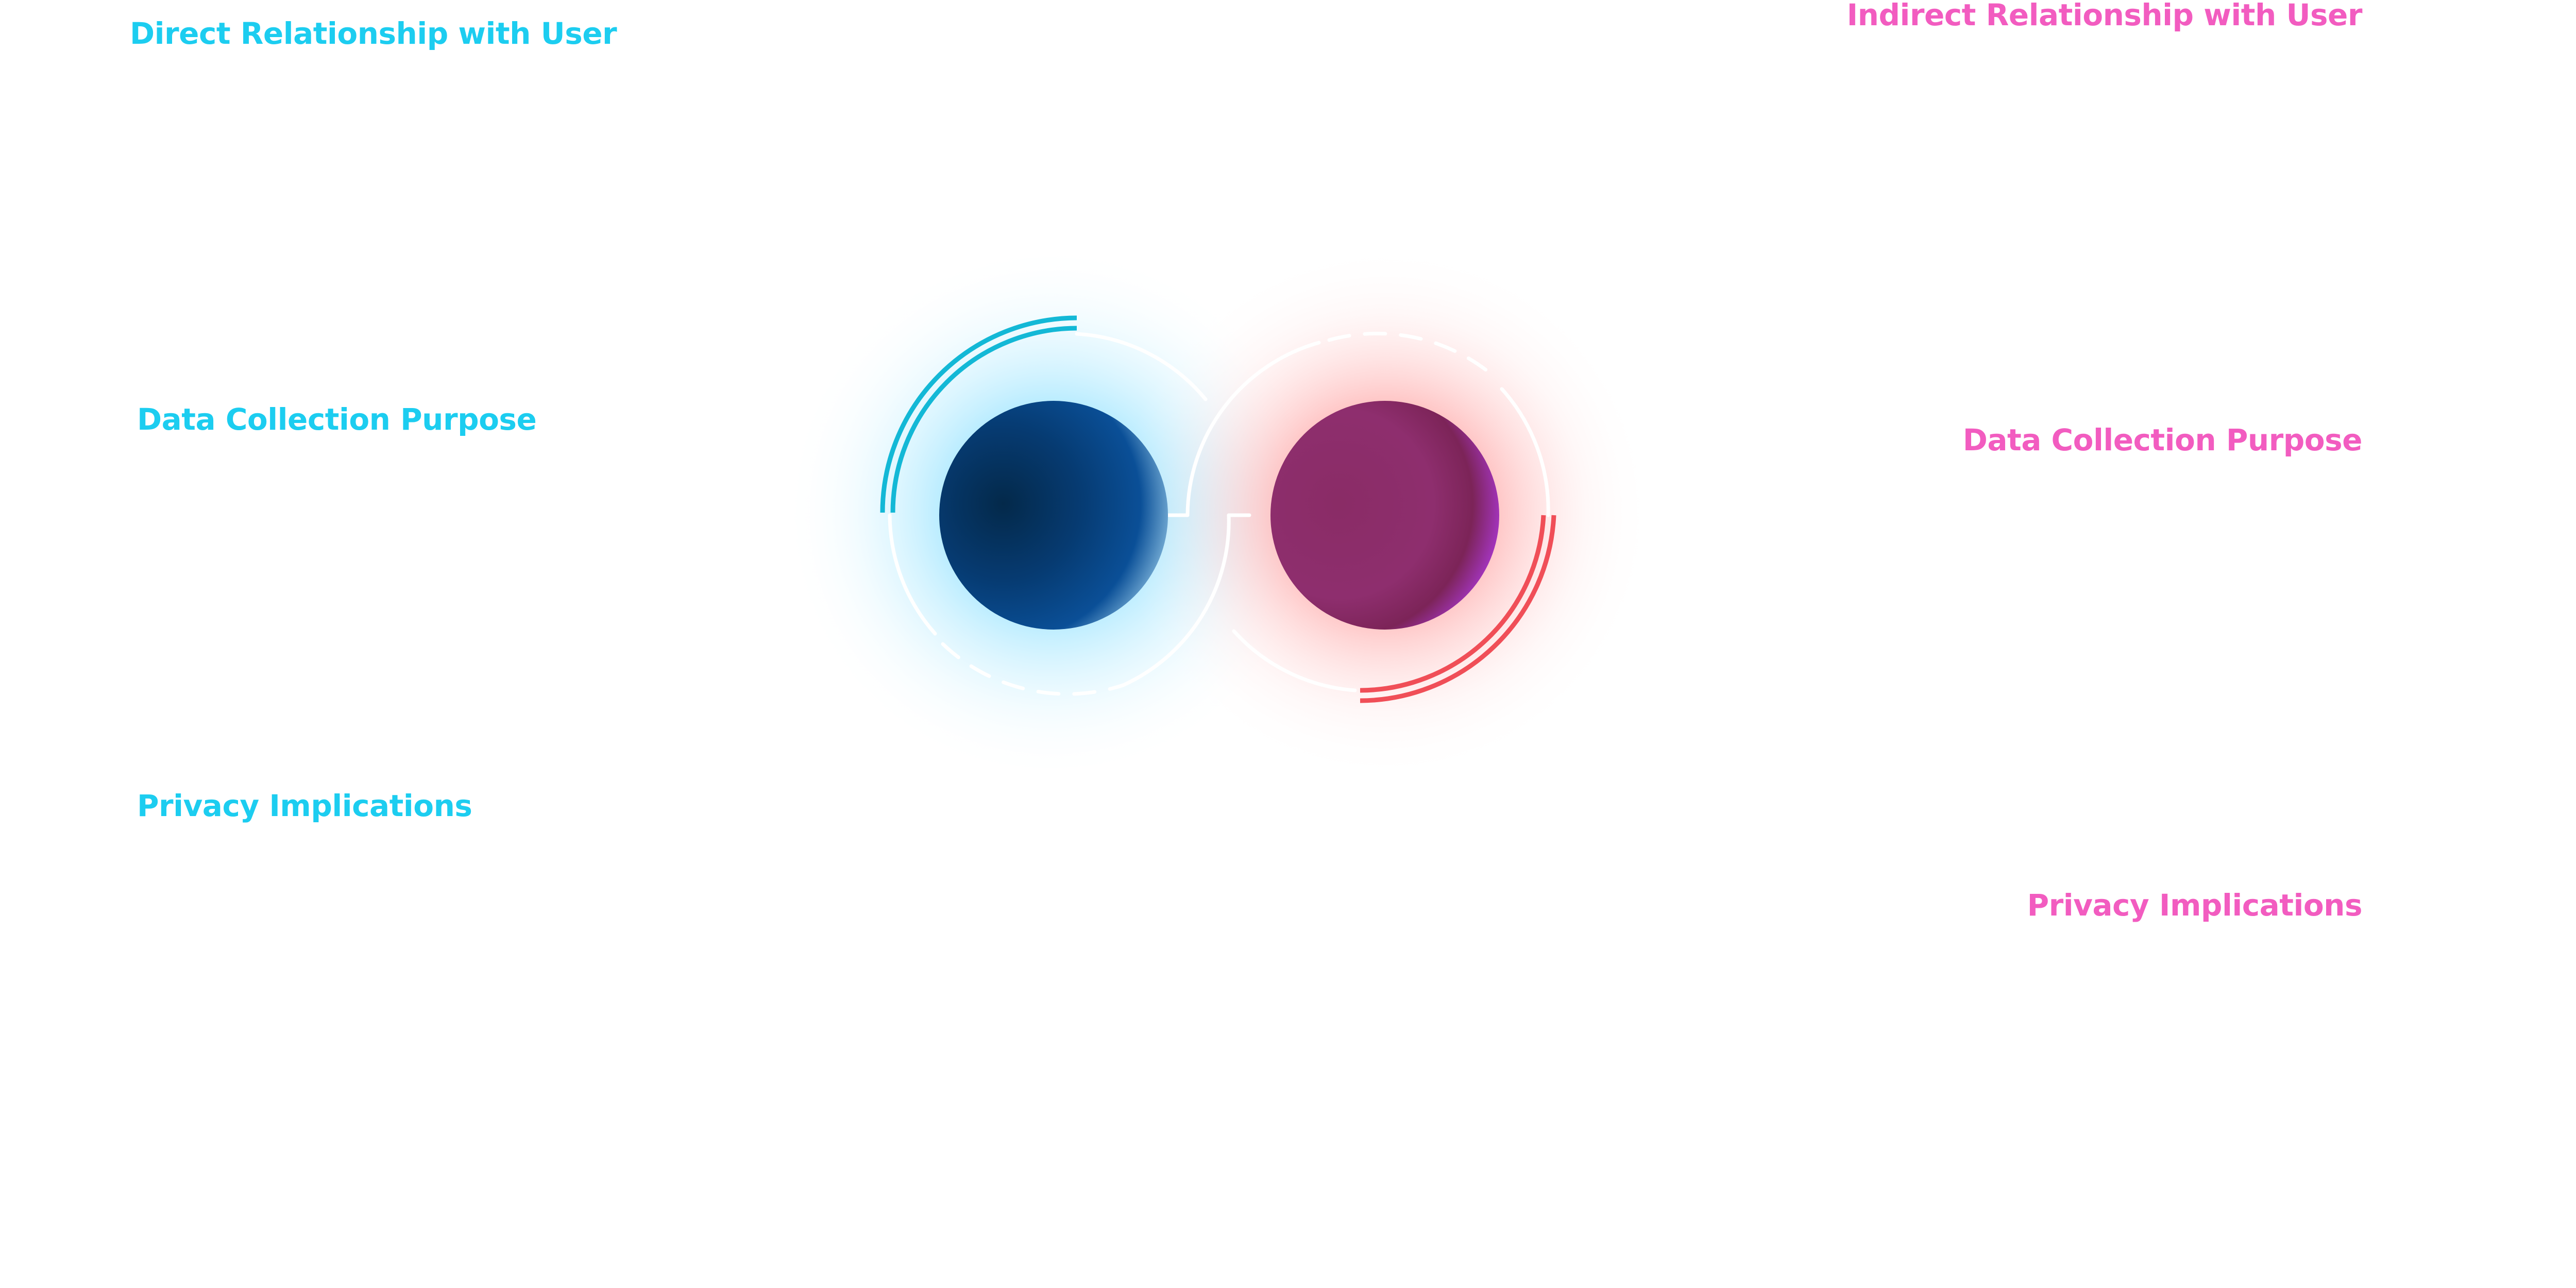 This screenshot has height=1288, width=2576. I want to click on right-accent-arc, so click(1458, 609).